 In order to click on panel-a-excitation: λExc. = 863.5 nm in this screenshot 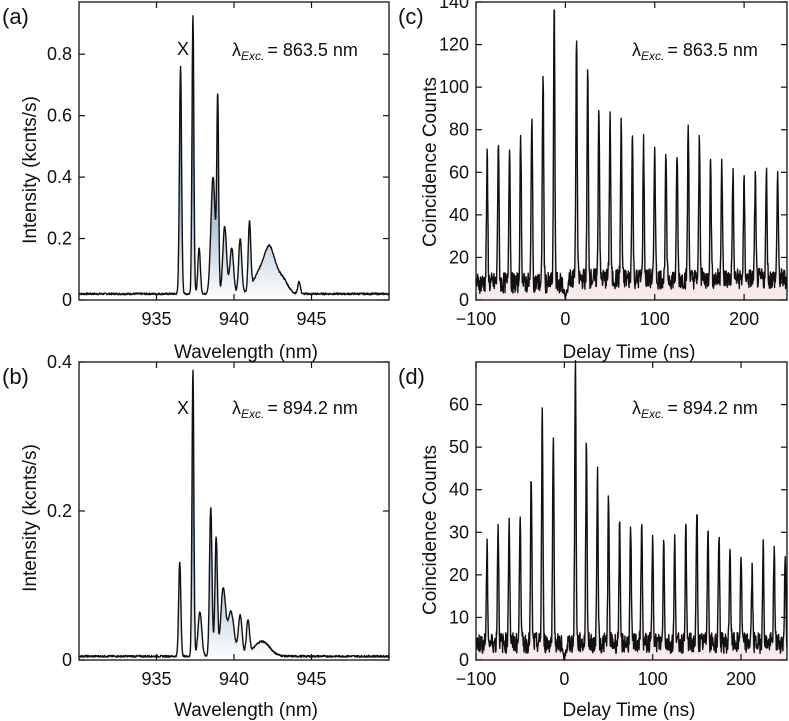, I will do `click(295, 51)`.